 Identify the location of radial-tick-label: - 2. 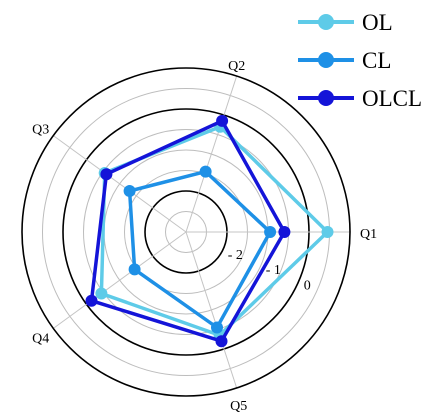
(235, 255).